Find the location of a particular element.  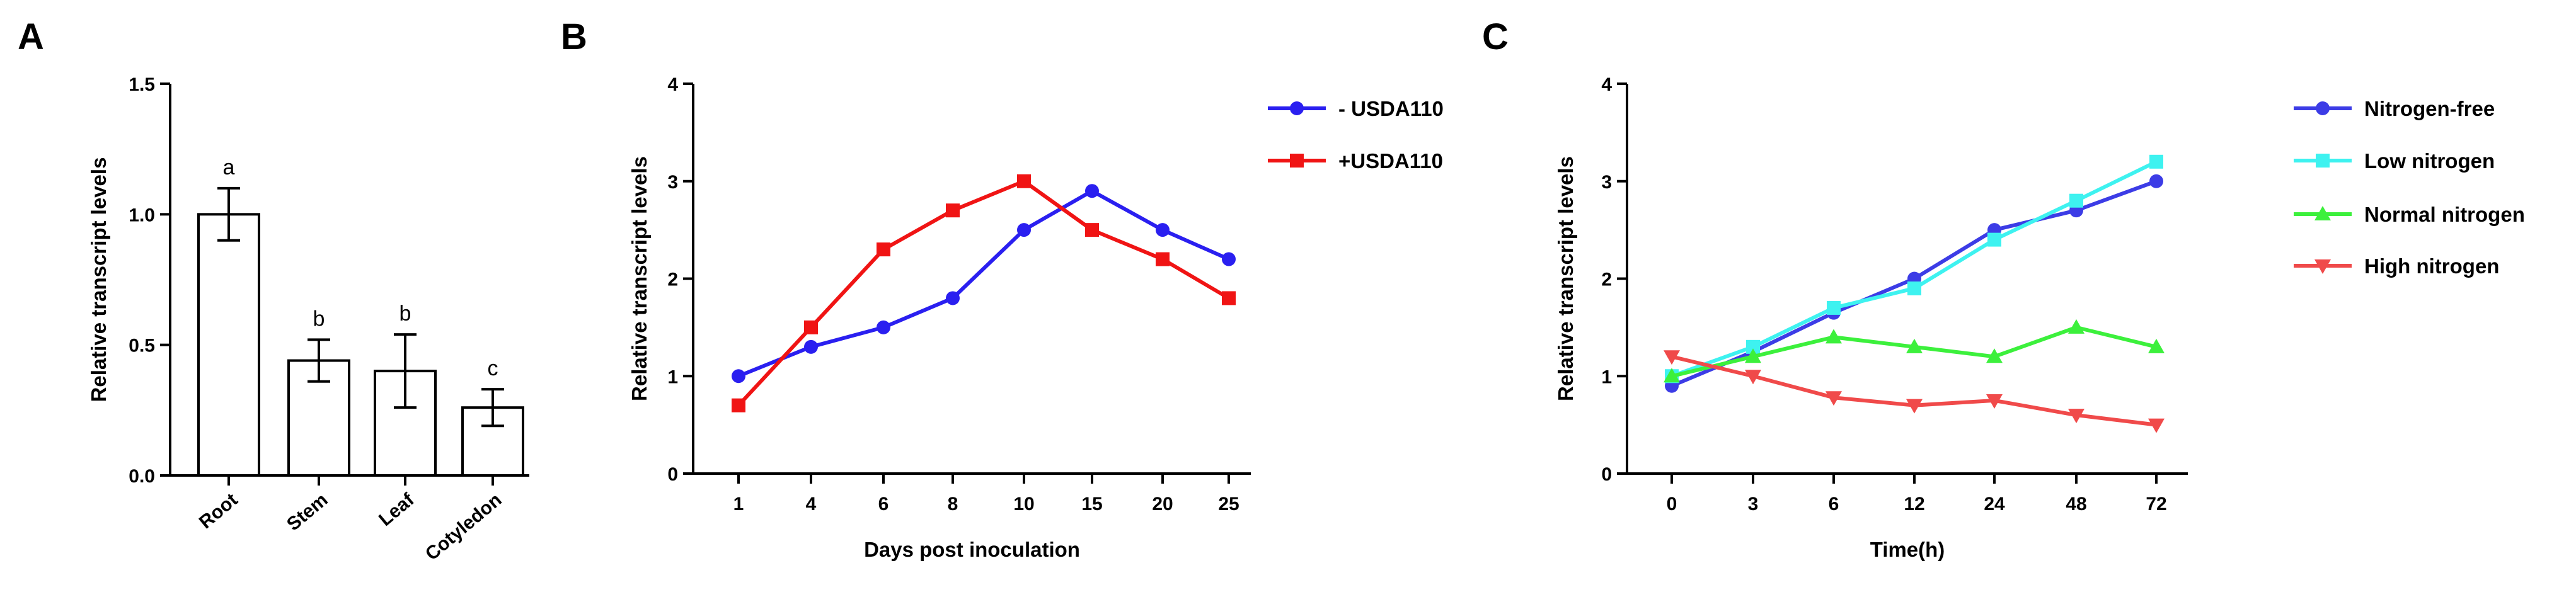

b-y-tick-label: 4 is located at coordinates (672, 85).